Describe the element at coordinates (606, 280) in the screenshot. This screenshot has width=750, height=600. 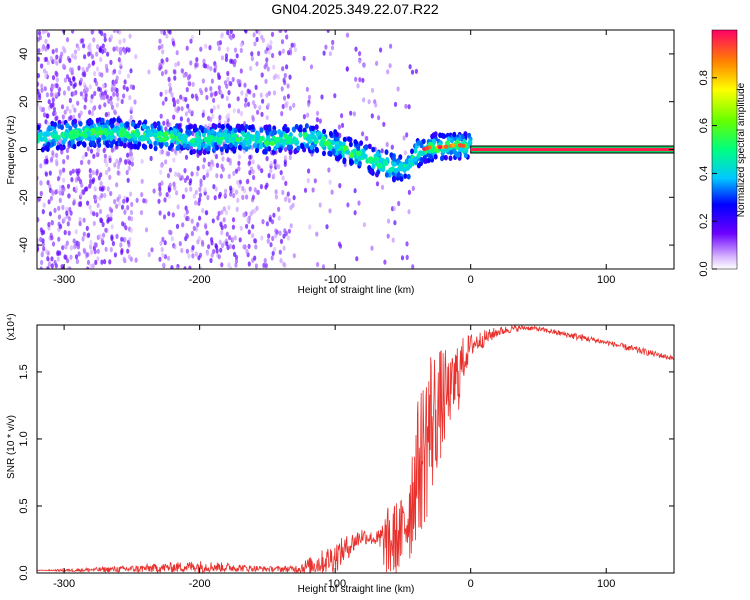
I see `x-tick-label: 100` at that location.